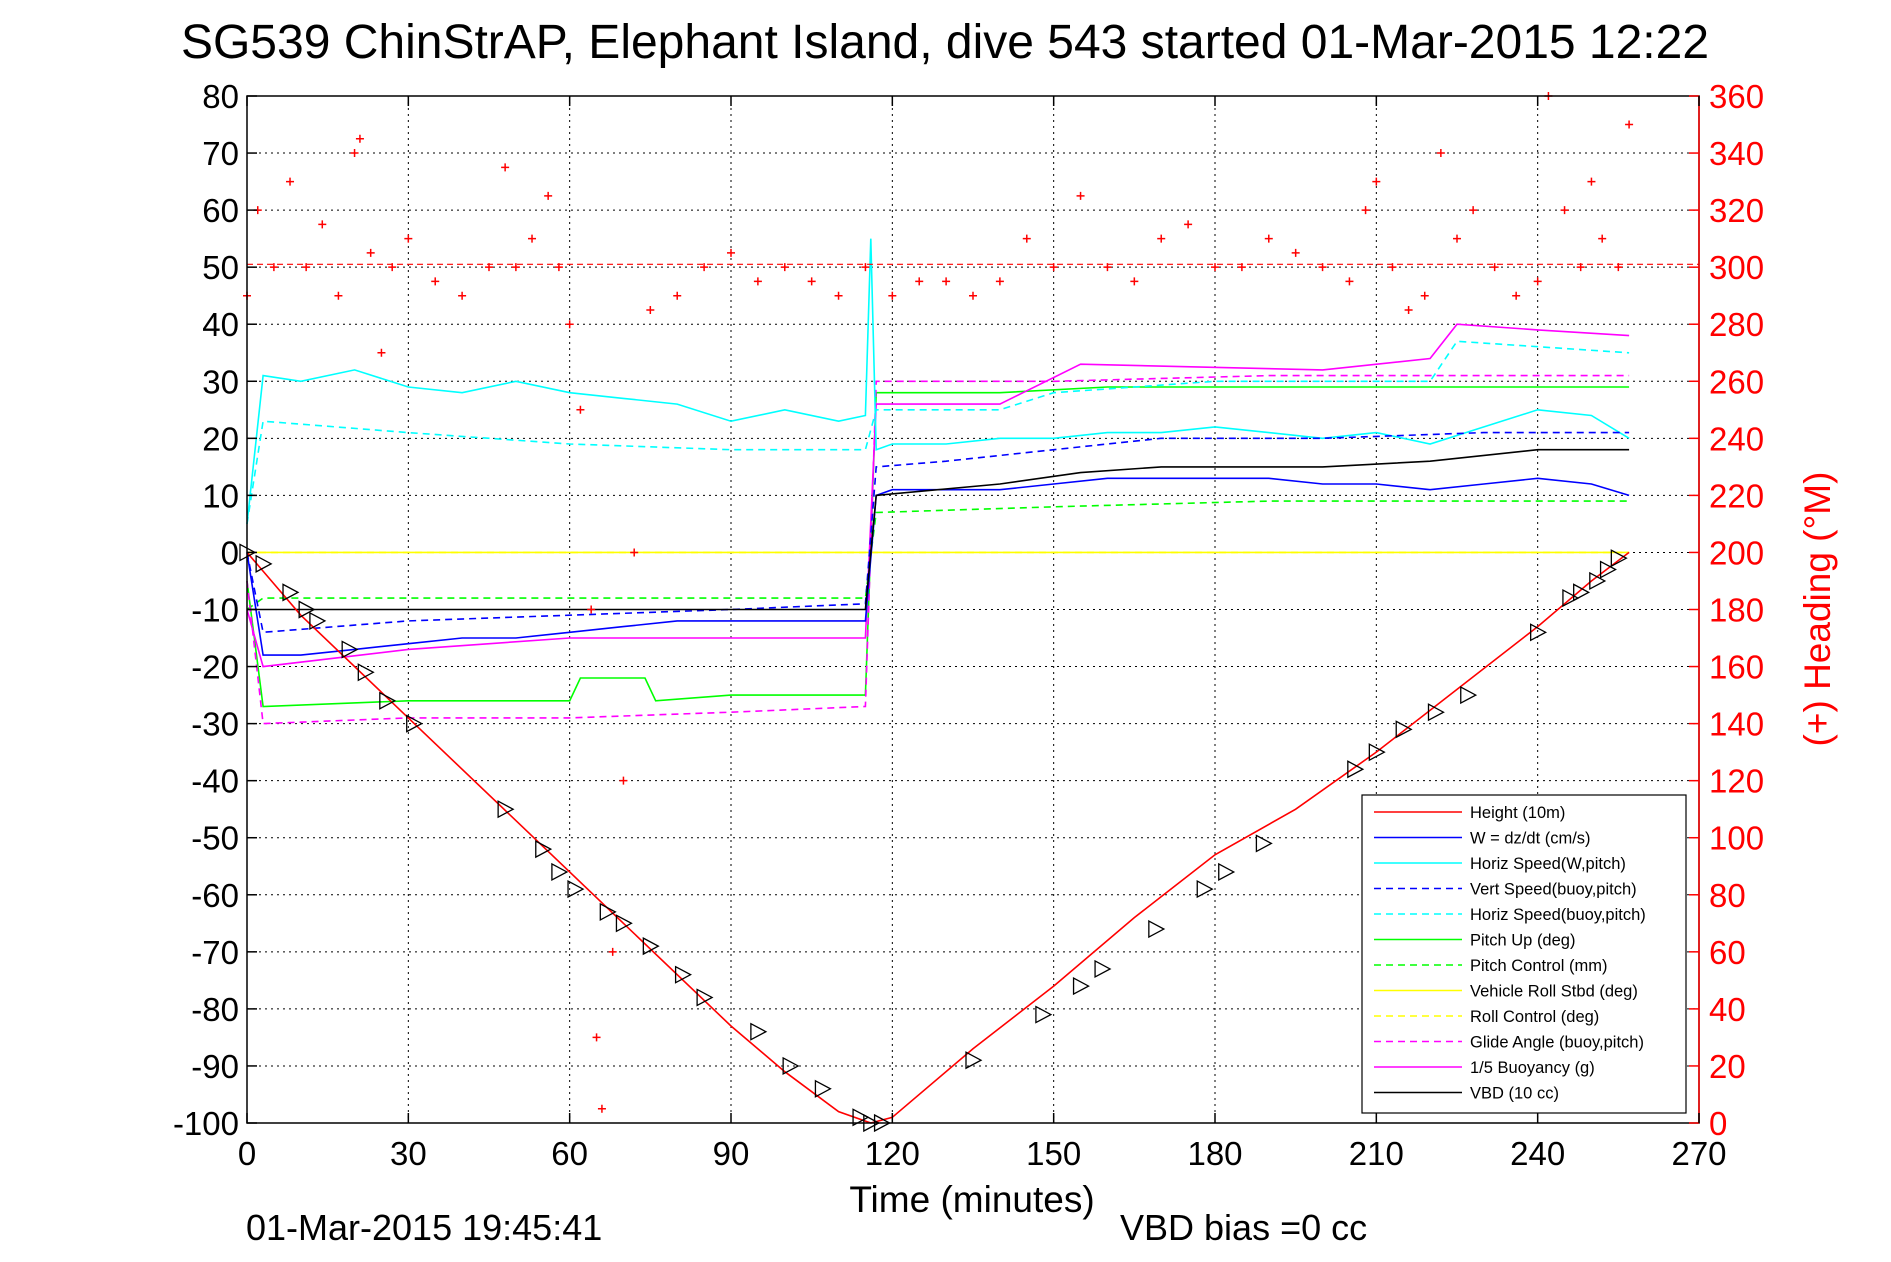 Image resolution: width=1891 pixels, height=1262 pixels. What do you see at coordinates (215, 895) in the screenshot?
I see `y-tick-label: -60` at bounding box center [215, 895].